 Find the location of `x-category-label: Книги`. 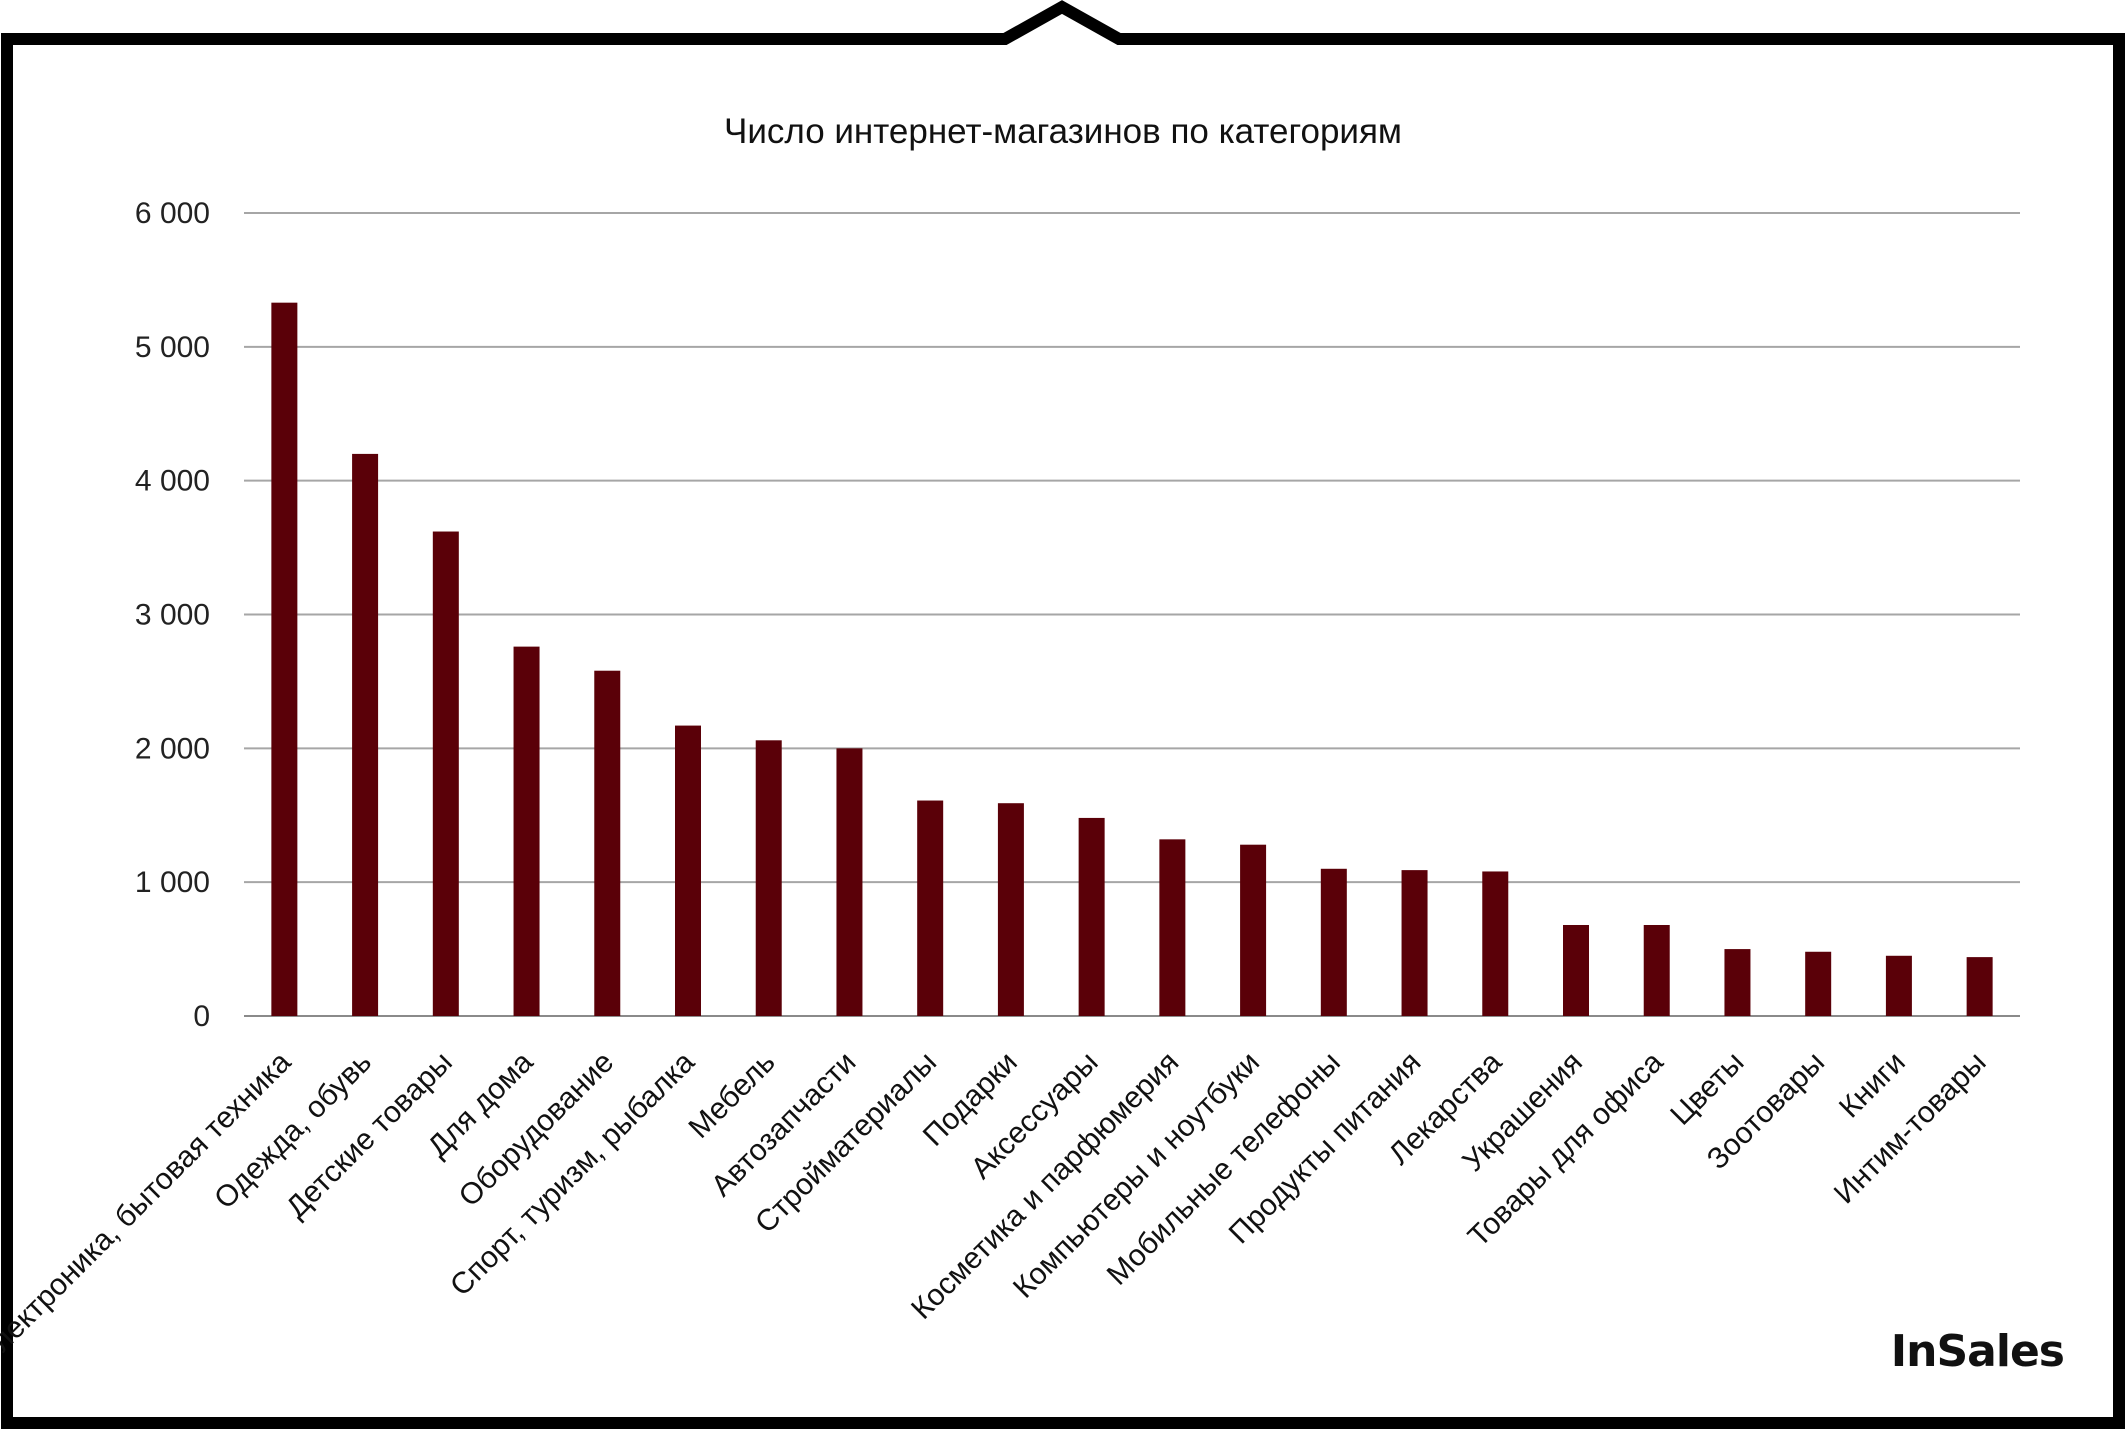

x-category-label: Книги is located at coordinates (1872, 1085).